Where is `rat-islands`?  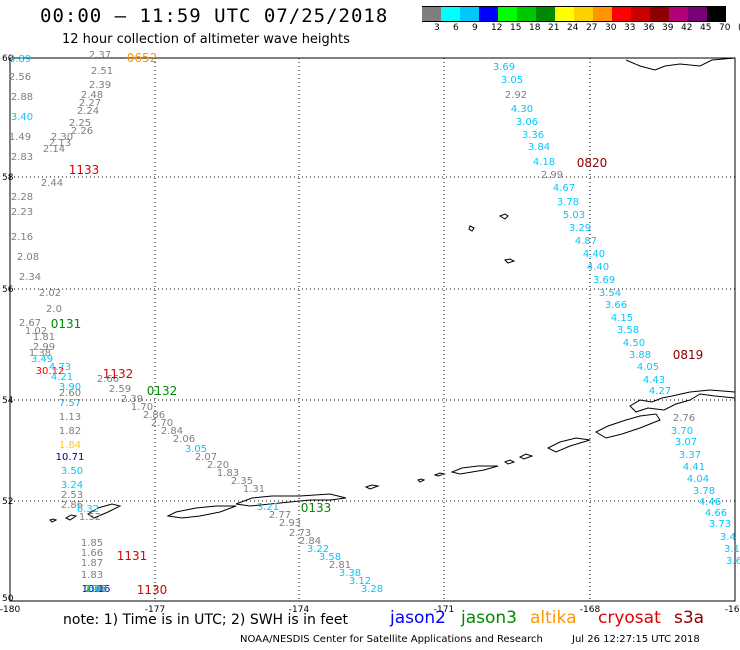 rat-islands is located at coordinates (291, 500).